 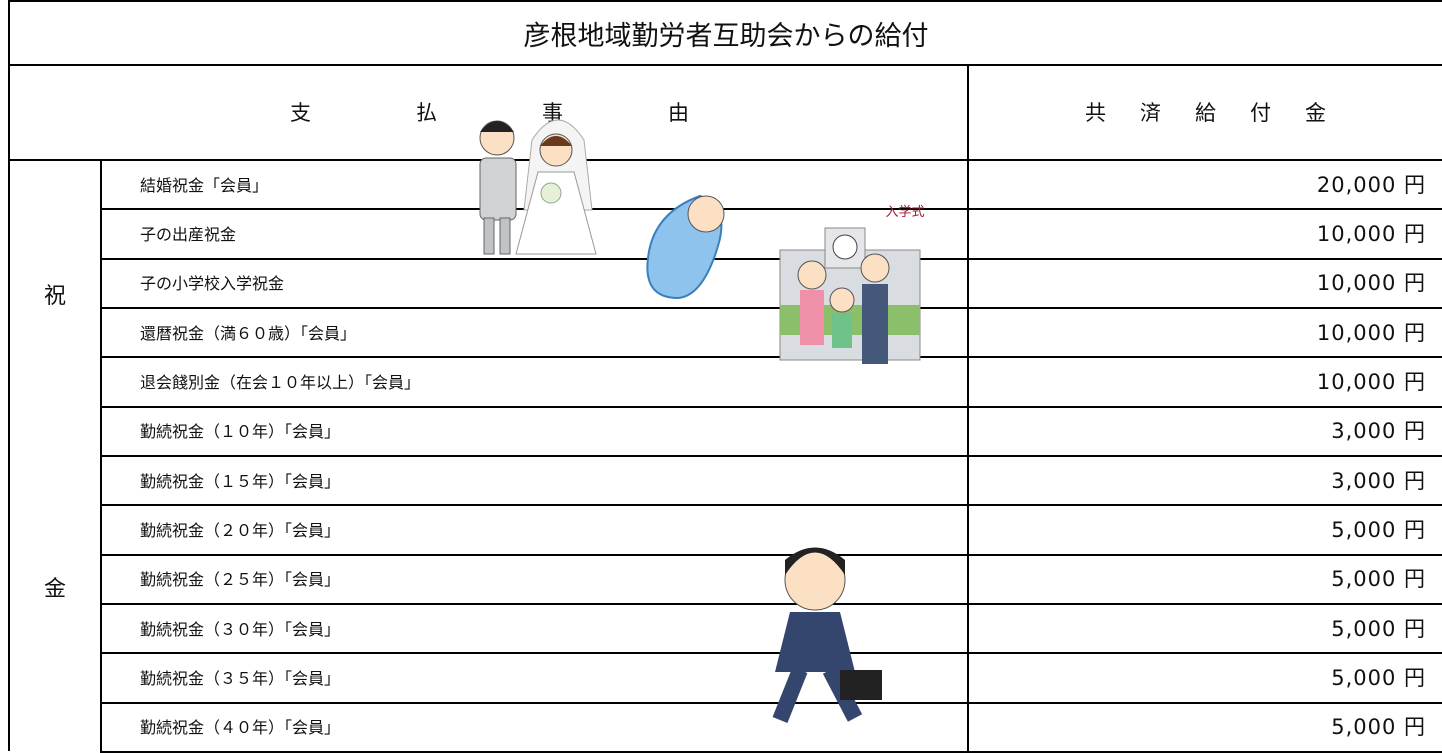 What do you see at coordinates (1204, 185) in the screenshot?
I see `amount-cell: 20,000 円` at bounding box center [1204, 185].